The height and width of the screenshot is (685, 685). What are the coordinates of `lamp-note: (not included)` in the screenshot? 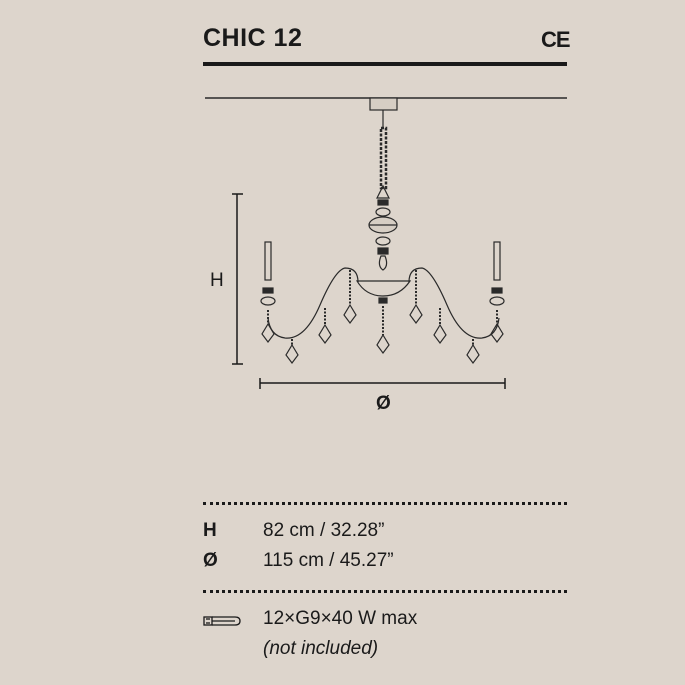 It's located at (321, 648).